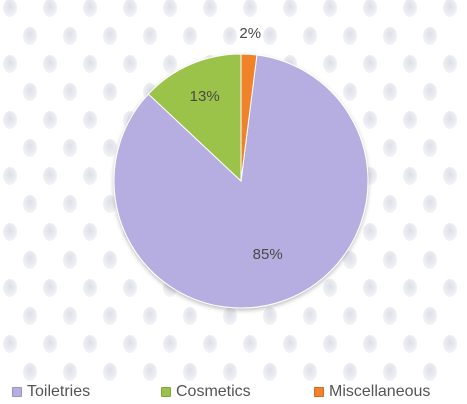  Describe the element at coordinates (268, 254) in the screenshot. I see `data-label-toiletries: 85%` at that location.